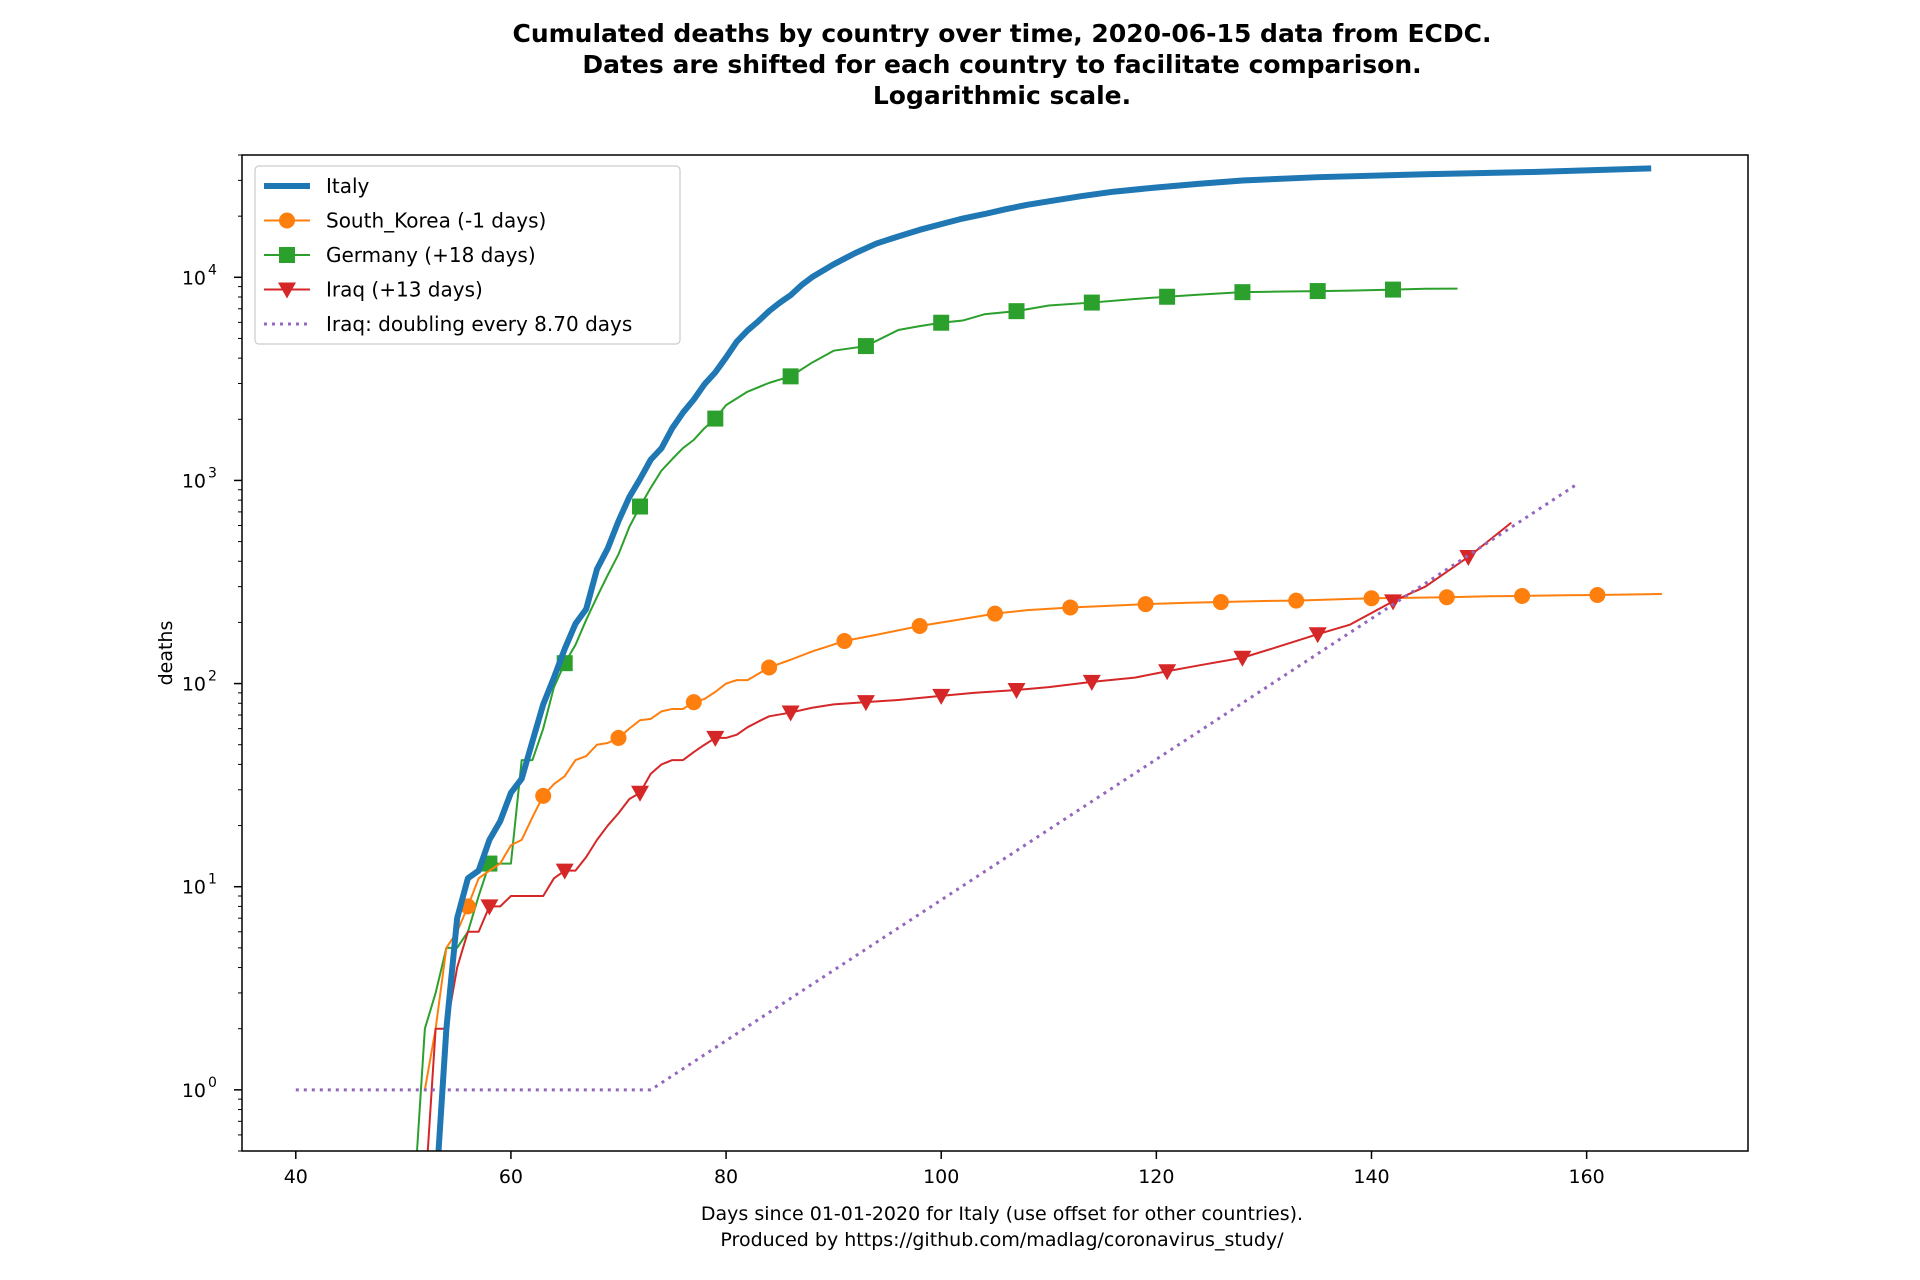 The image size is (1920, 1280). What do you see at coordinates (479, 324) in the screenshot?
I see `legend-label: Iraq: doubling every 8.70 days` at bounding box center [479, 324].